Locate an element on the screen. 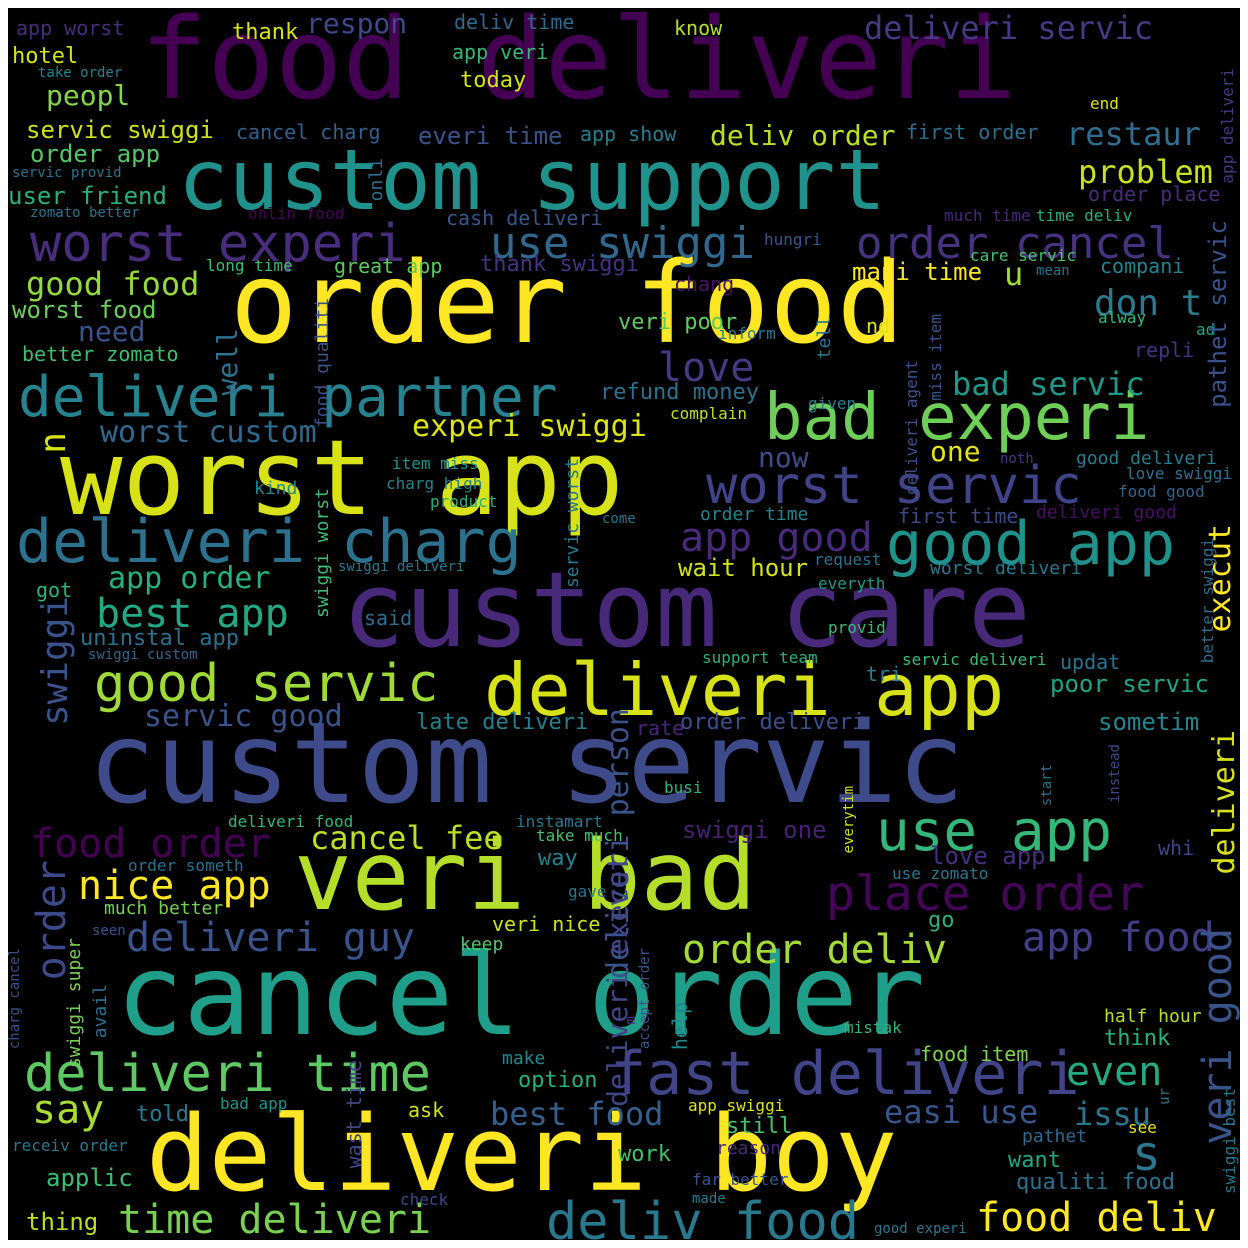 This screenshot has width=1248, height=1248. word: mani time is located at coordinates (917, 272).